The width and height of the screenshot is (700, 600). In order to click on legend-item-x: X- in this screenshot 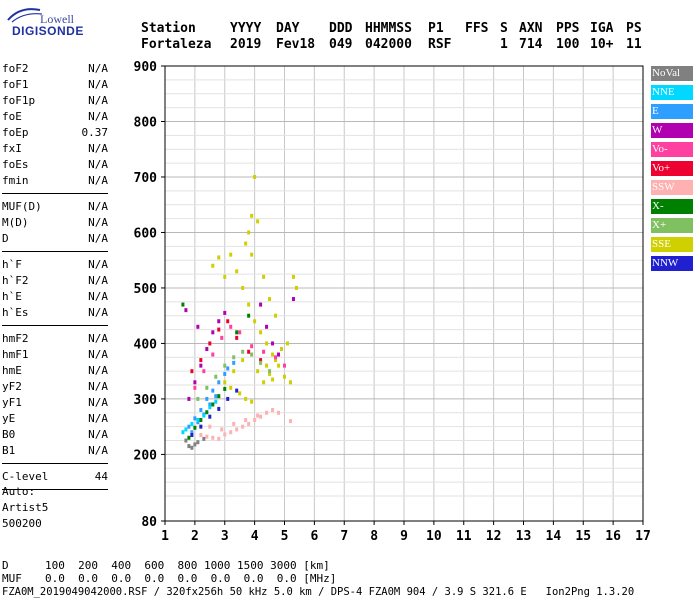, I will do `click(672, 206)`.